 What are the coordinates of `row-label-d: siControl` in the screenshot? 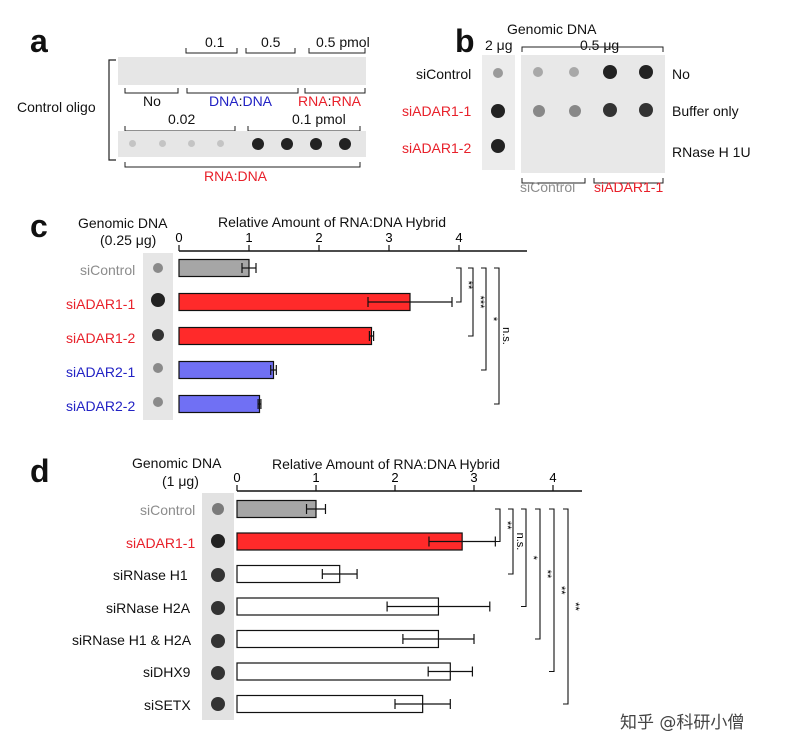 It's located at (168, 510).